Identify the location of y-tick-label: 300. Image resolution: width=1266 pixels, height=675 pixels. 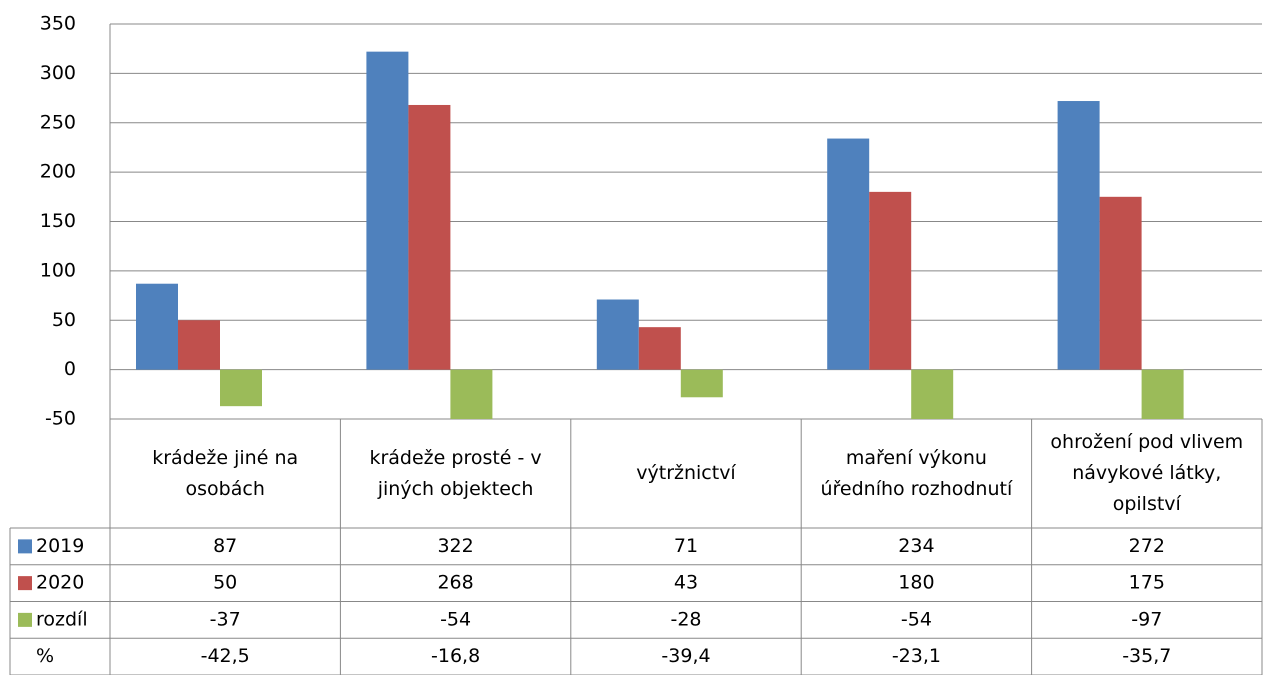
(58, 73).